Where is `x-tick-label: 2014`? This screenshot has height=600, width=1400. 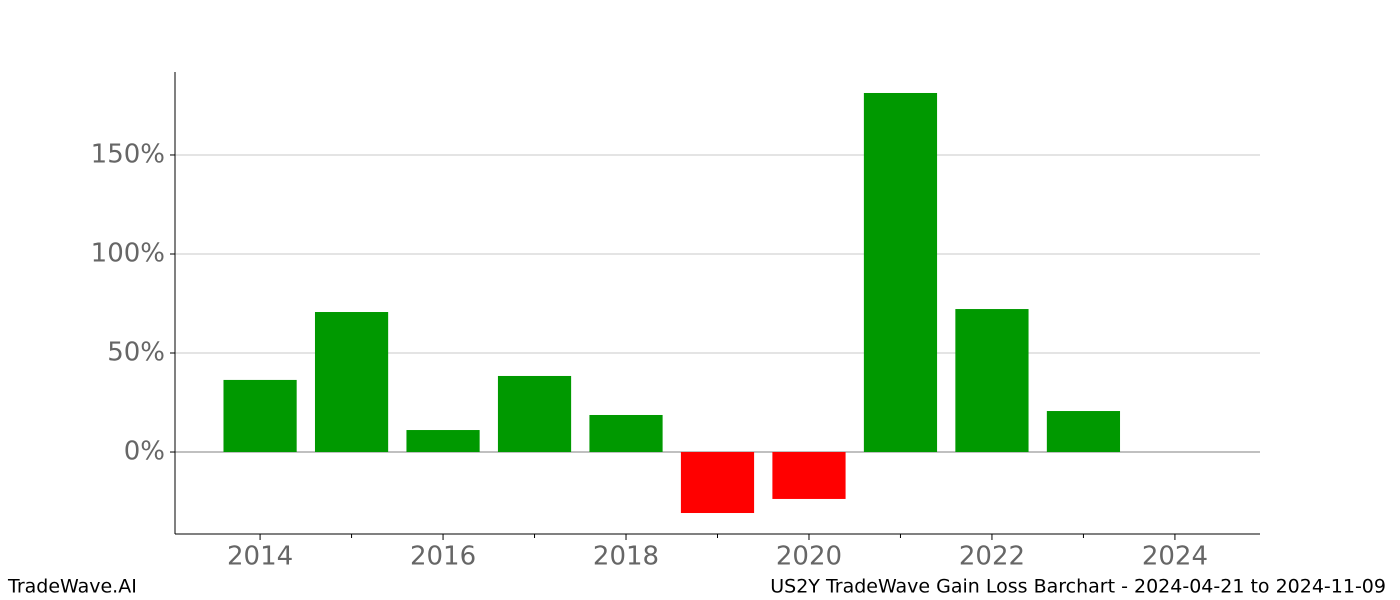
x-tick-label: 2014 is located at coordinates (260, 557).